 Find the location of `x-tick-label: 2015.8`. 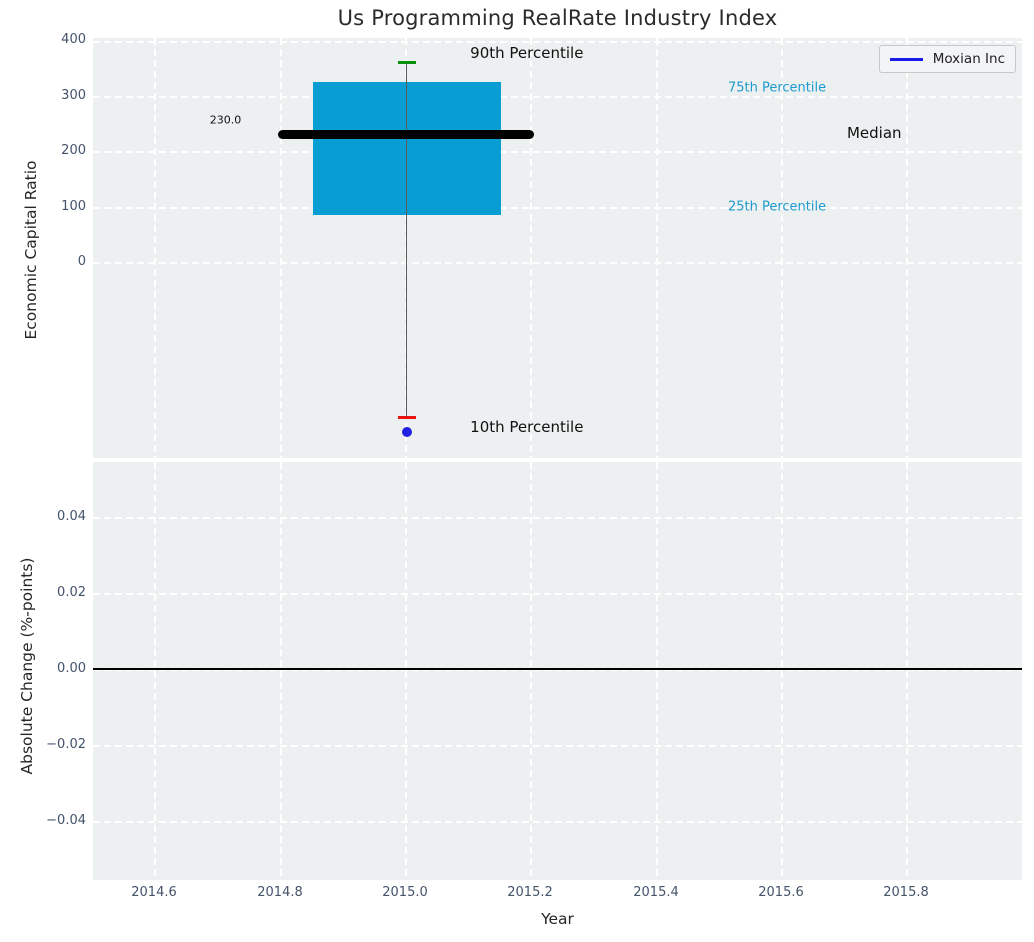

x-tick-label: 2015.8 is located at coordinates (906, 892).